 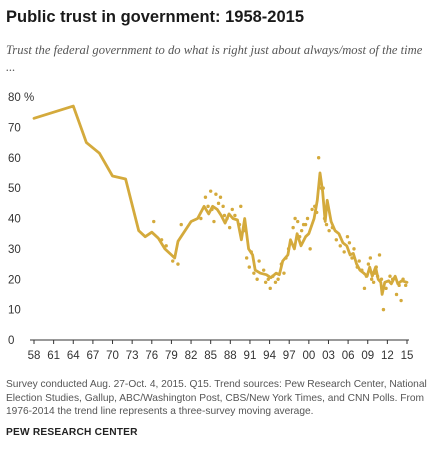 I want to click on y-tick-label: 70, so click(x=14, y=128).